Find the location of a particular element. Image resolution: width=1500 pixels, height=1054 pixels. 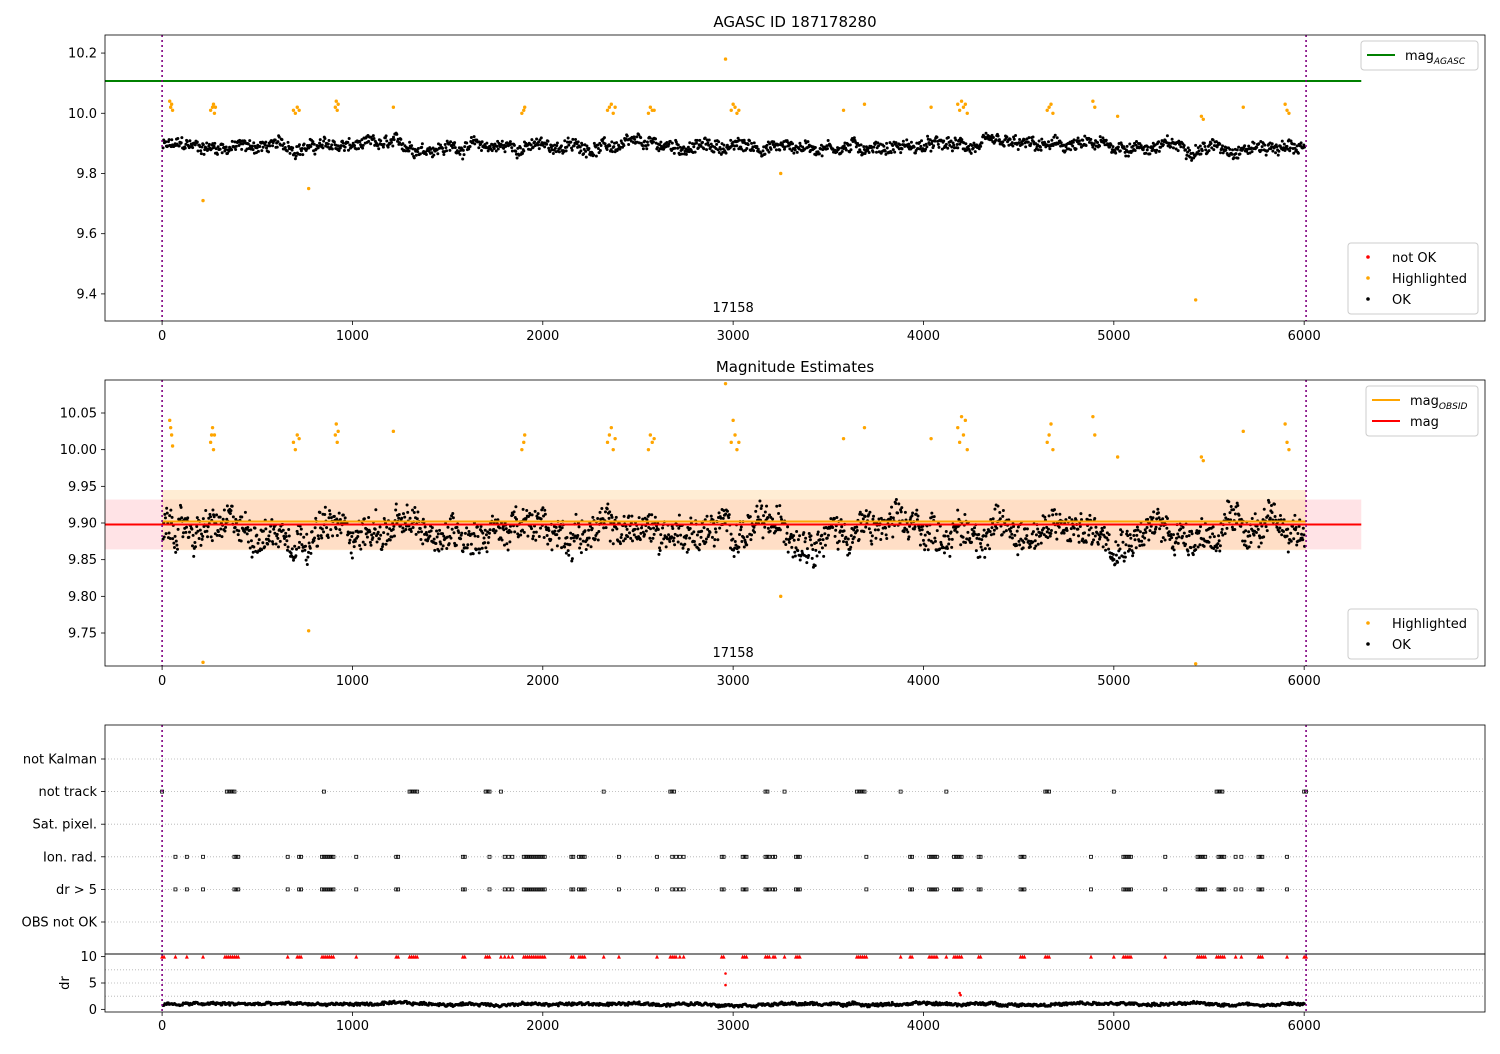

legend-subscript: OBSID is located at coordinates (1453, 407).